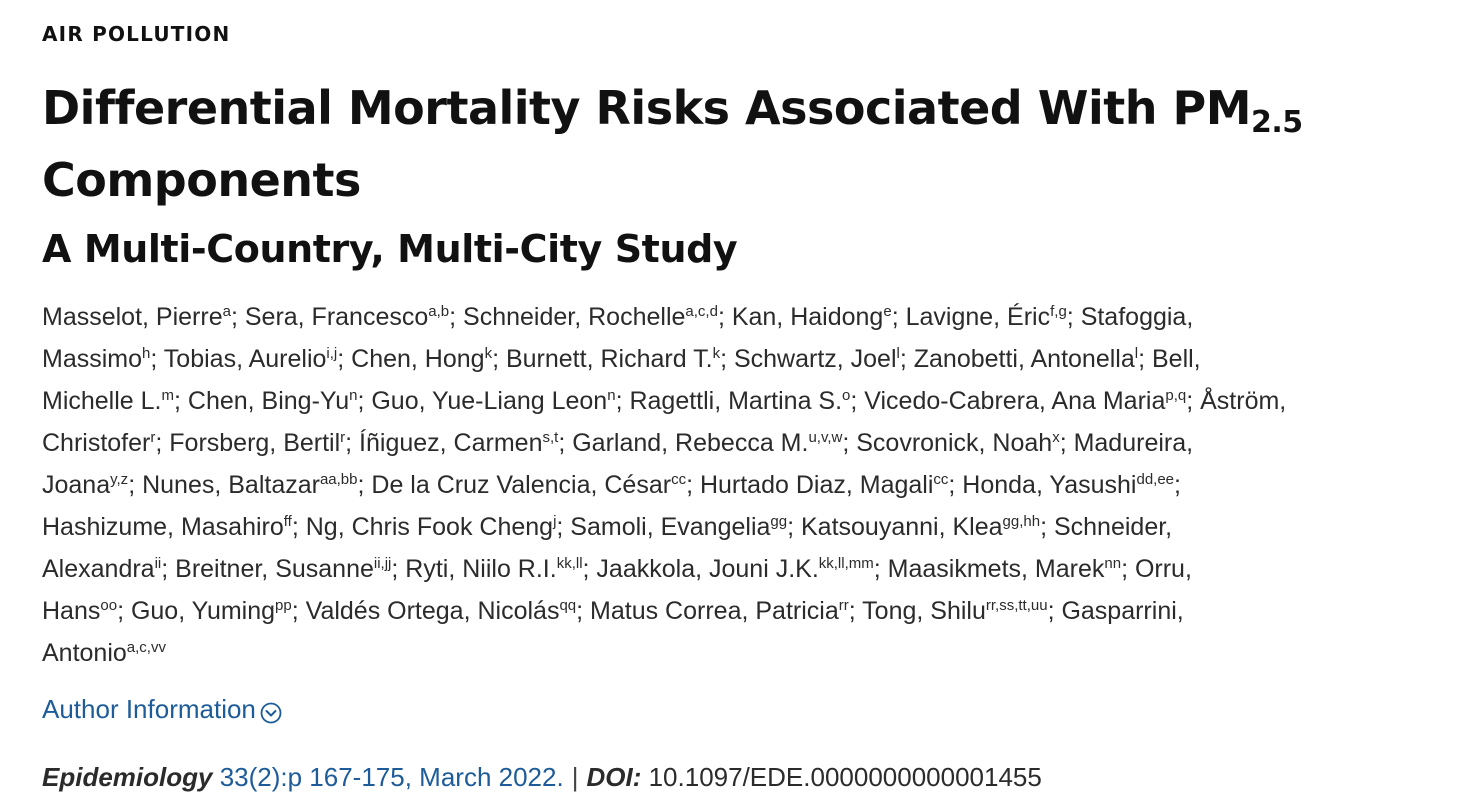 The width and height of the screenshot is (1478, 804). What do you see at coordinates (132, 317) in the screenshot?
I see `author-text: Masselot, Pierre` at bounding box center [132, 317].